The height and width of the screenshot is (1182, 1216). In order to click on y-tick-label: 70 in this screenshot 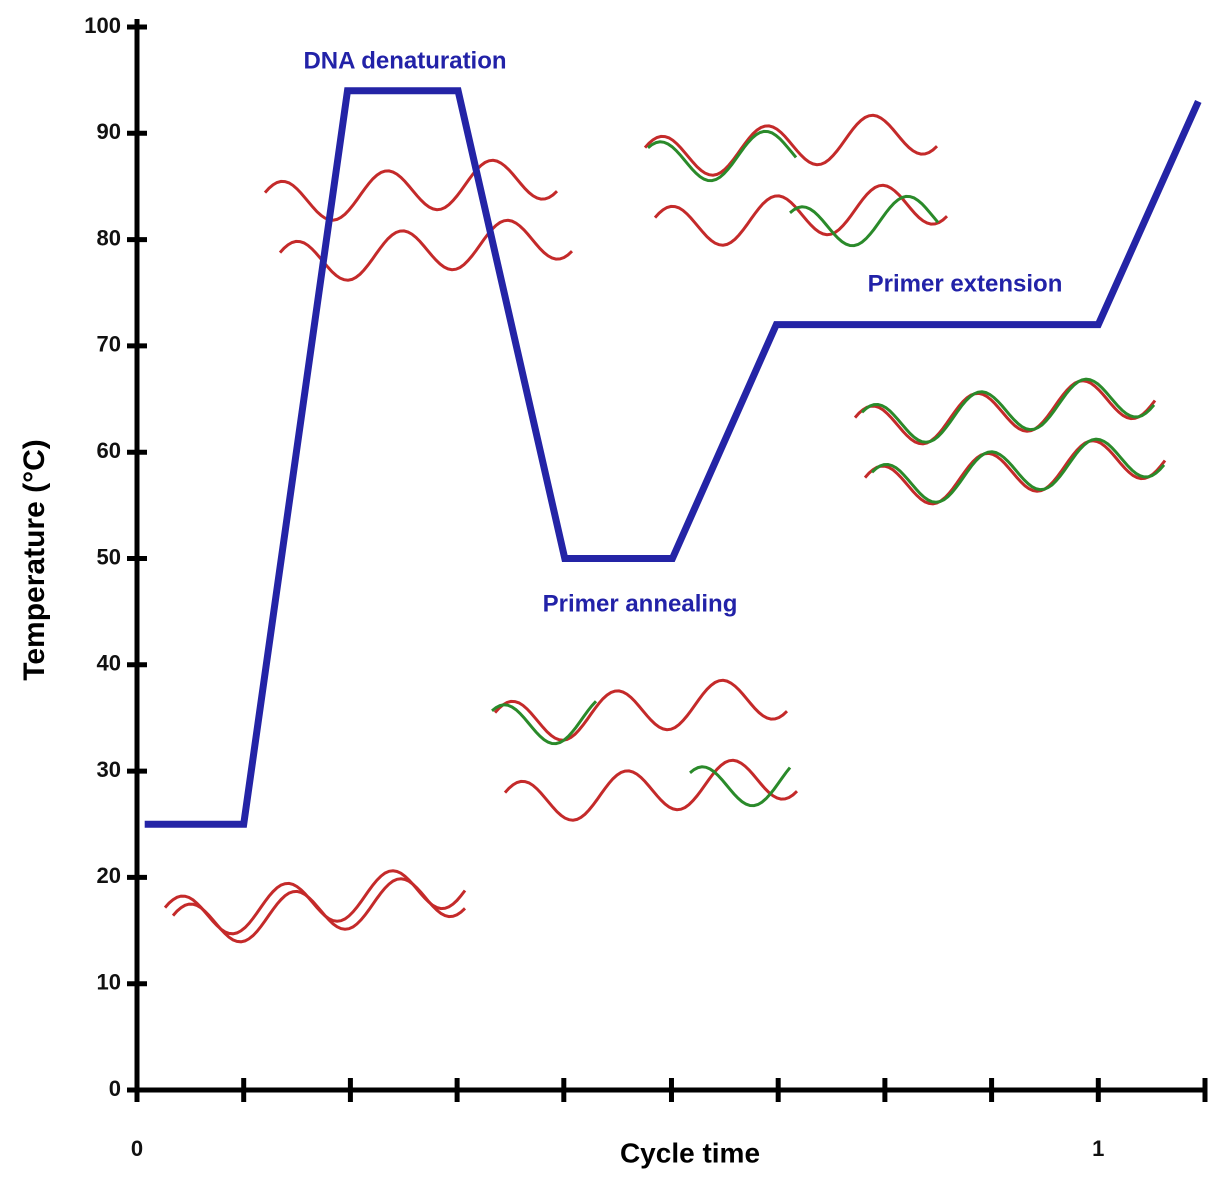, I will do `click(109, 344)`.